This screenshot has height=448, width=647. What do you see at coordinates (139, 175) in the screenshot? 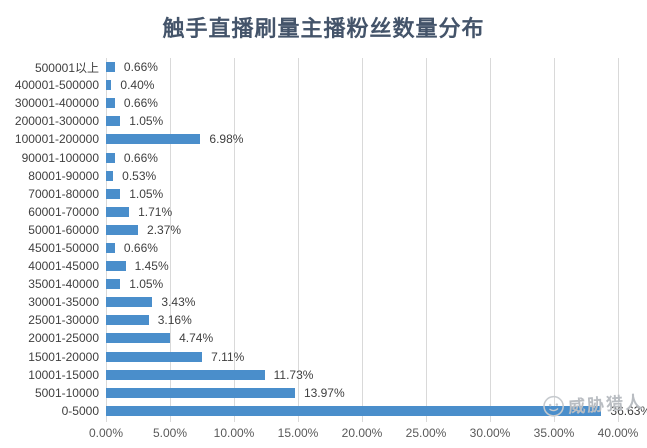
I see `value-label: 0.53%` at bounding box center [139, 175].